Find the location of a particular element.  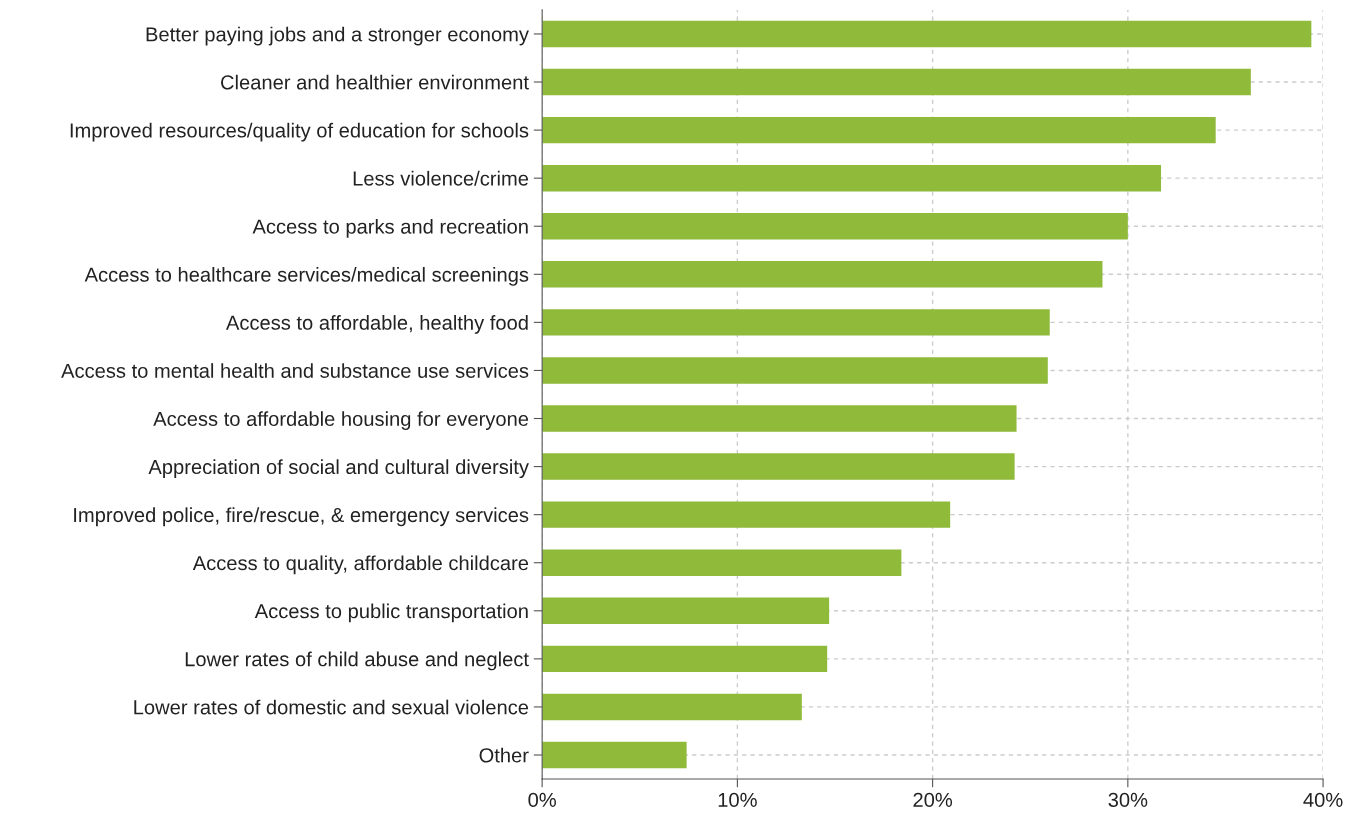

y-tick-label: Access to healthcare services/medical screenings is located at coordinates (306, 276).